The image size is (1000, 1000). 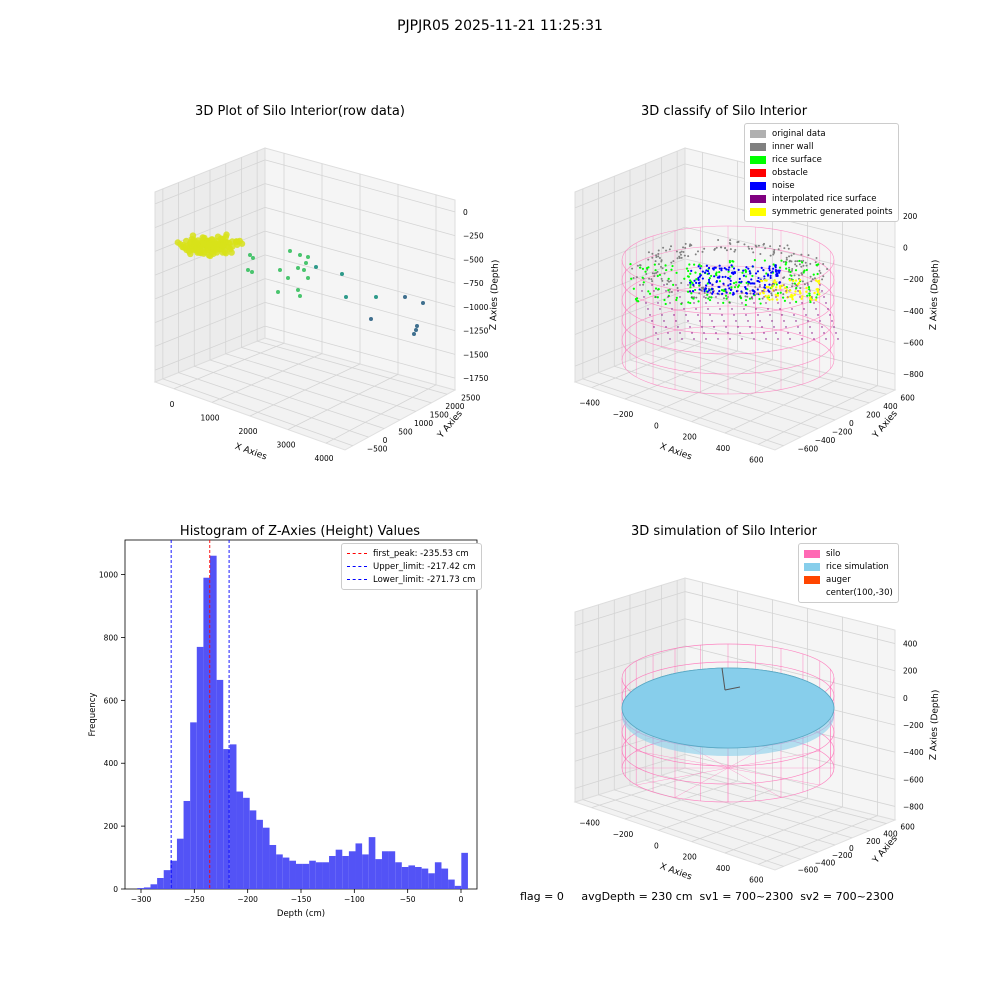 I want to click on z-axis-label: Z Axies (Depth), so click(x=494, y=295).